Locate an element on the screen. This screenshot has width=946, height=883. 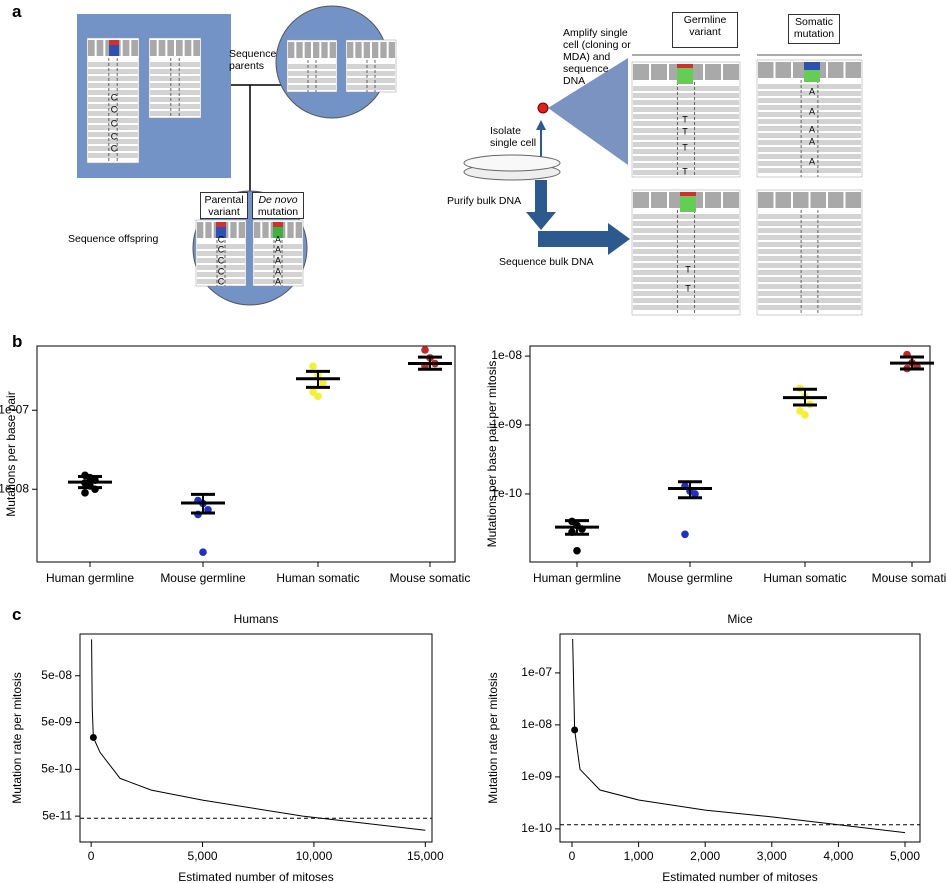
y-tick-label: 1e-10 is located at coordinates (536, 828).